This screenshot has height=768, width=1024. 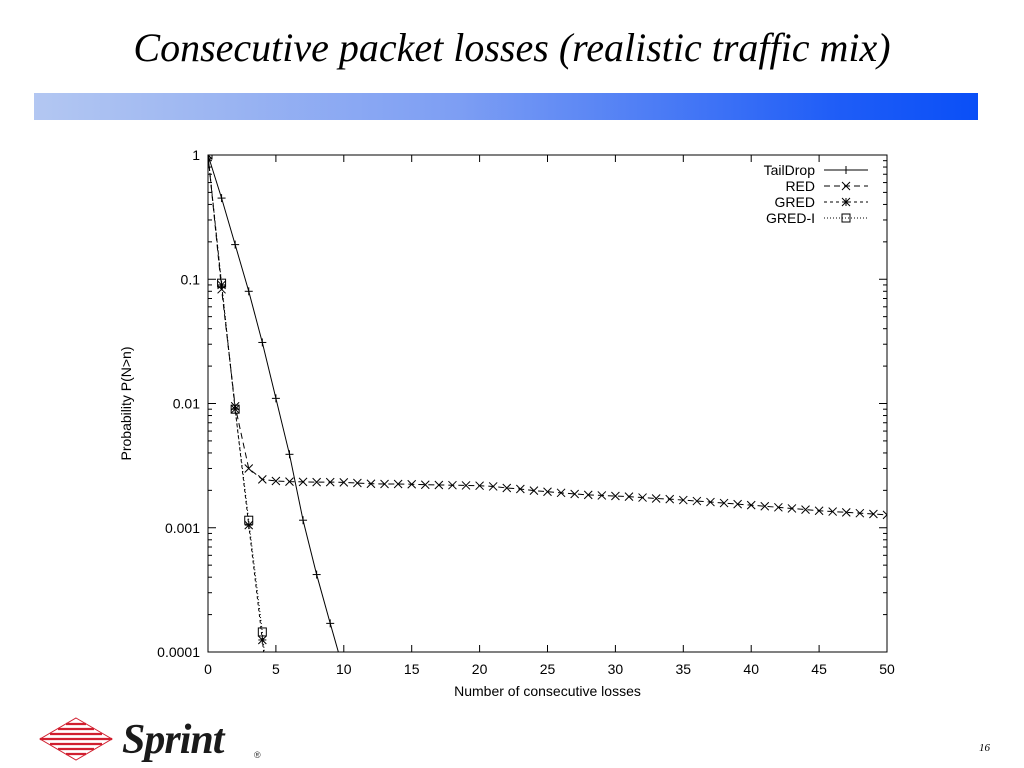 What do you see at coordinates (547, 691) in the screenshot?
I see `x-axis-label: Number of consecutive losses` at bounding box center [547, 691].